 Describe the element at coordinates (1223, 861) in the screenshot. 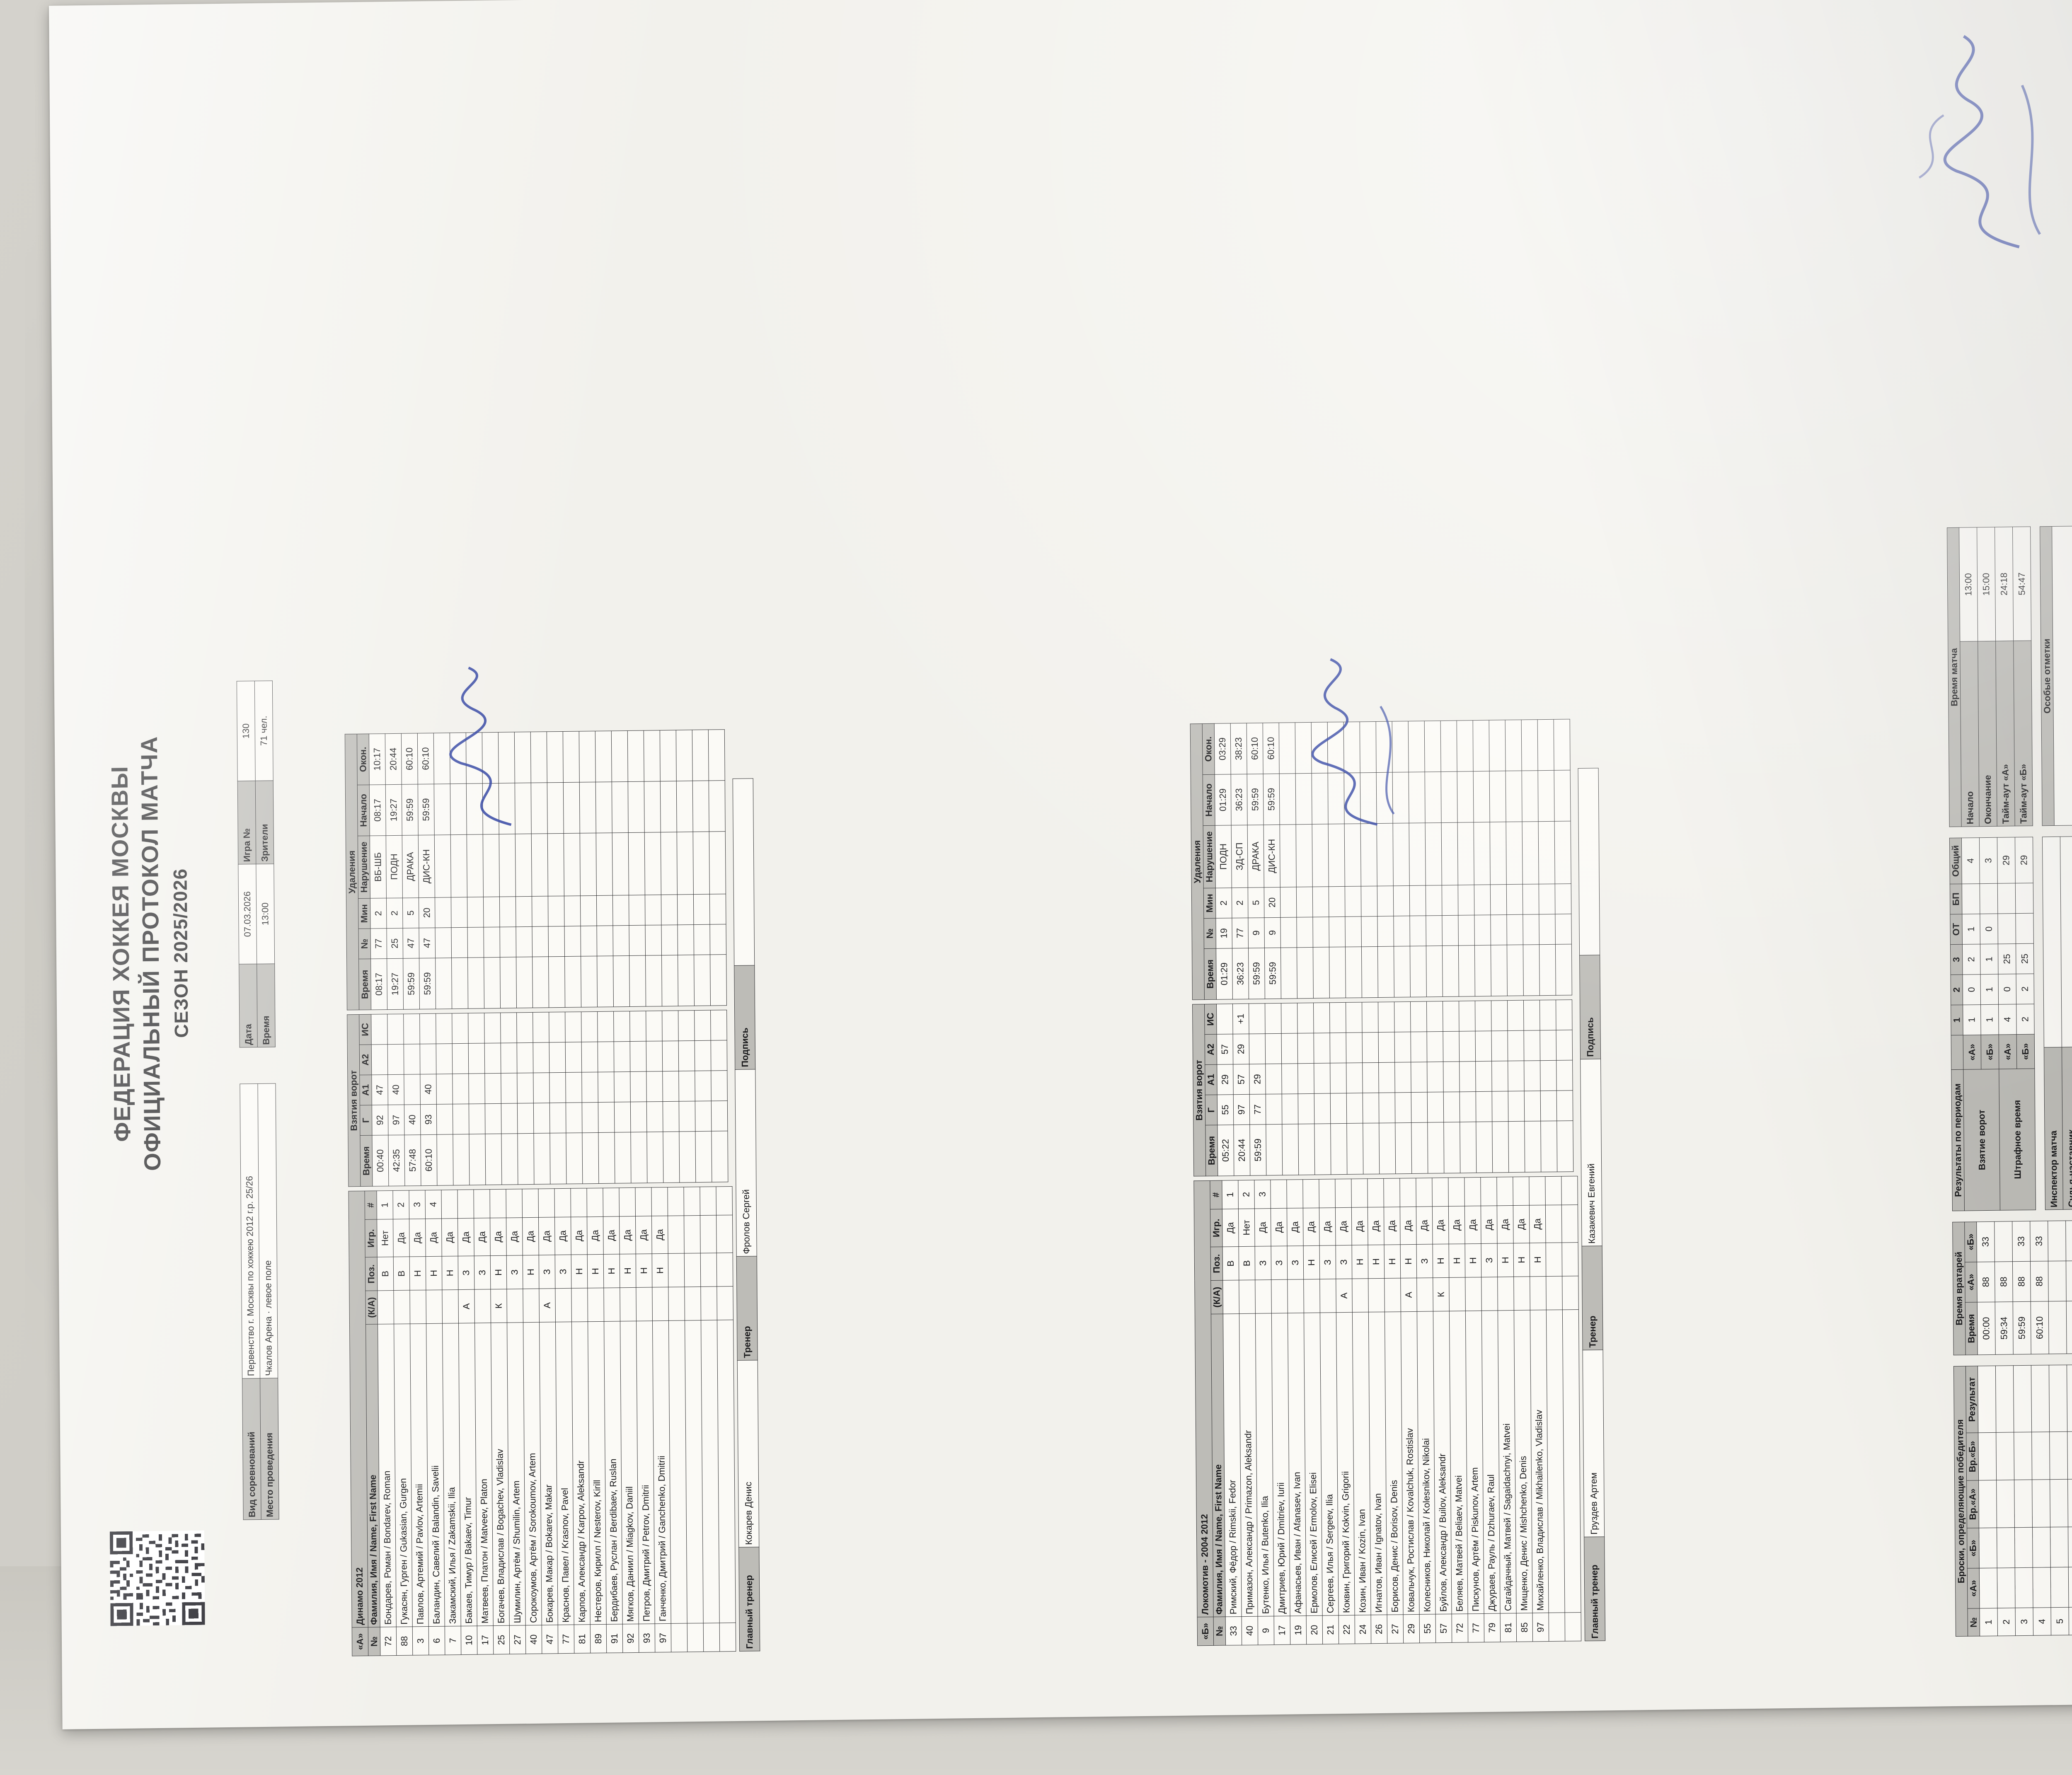

I see `table-row: 01:29 19 2 ПОДН 01:29 03:29` at that location.